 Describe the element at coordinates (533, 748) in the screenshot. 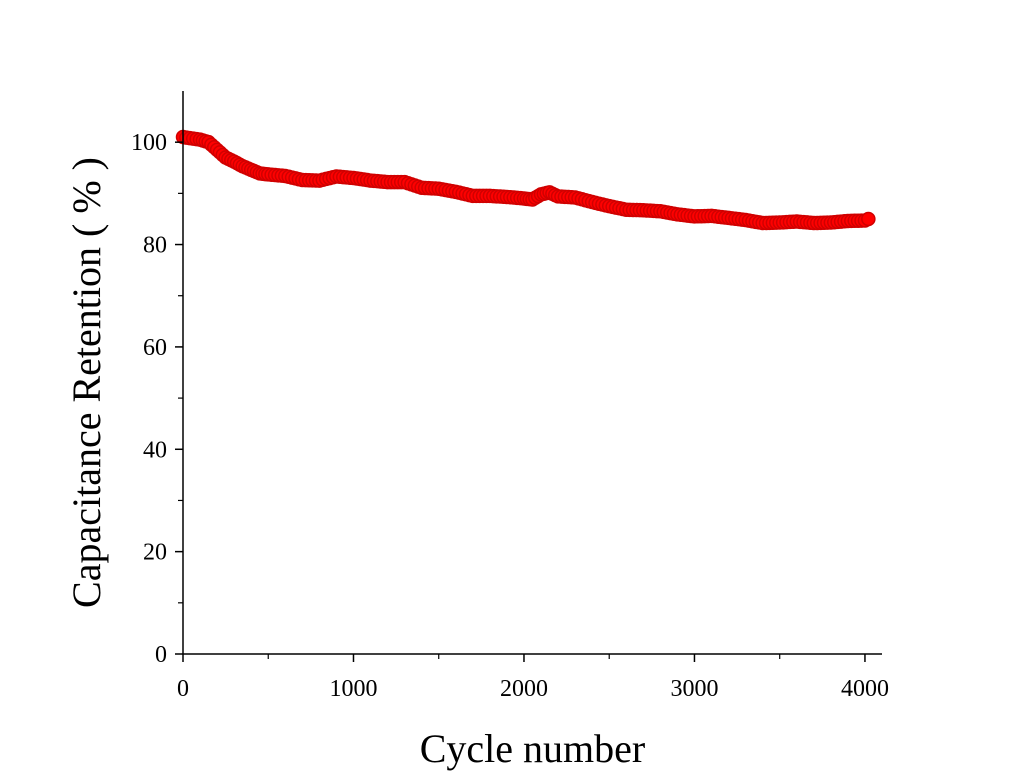

I see `x-axis-title: Cycle number` at that location.